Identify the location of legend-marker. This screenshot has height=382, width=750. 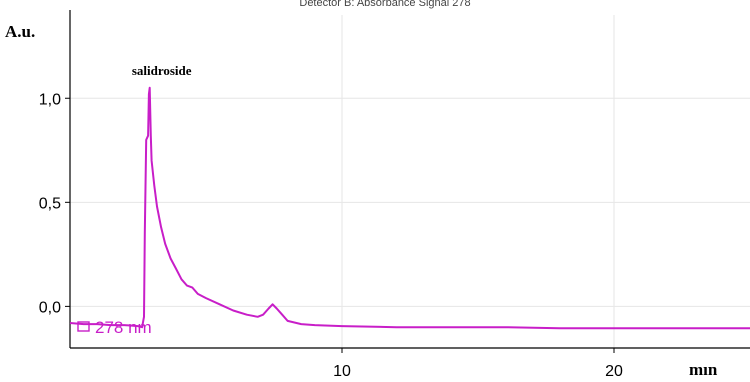
(83, 326).